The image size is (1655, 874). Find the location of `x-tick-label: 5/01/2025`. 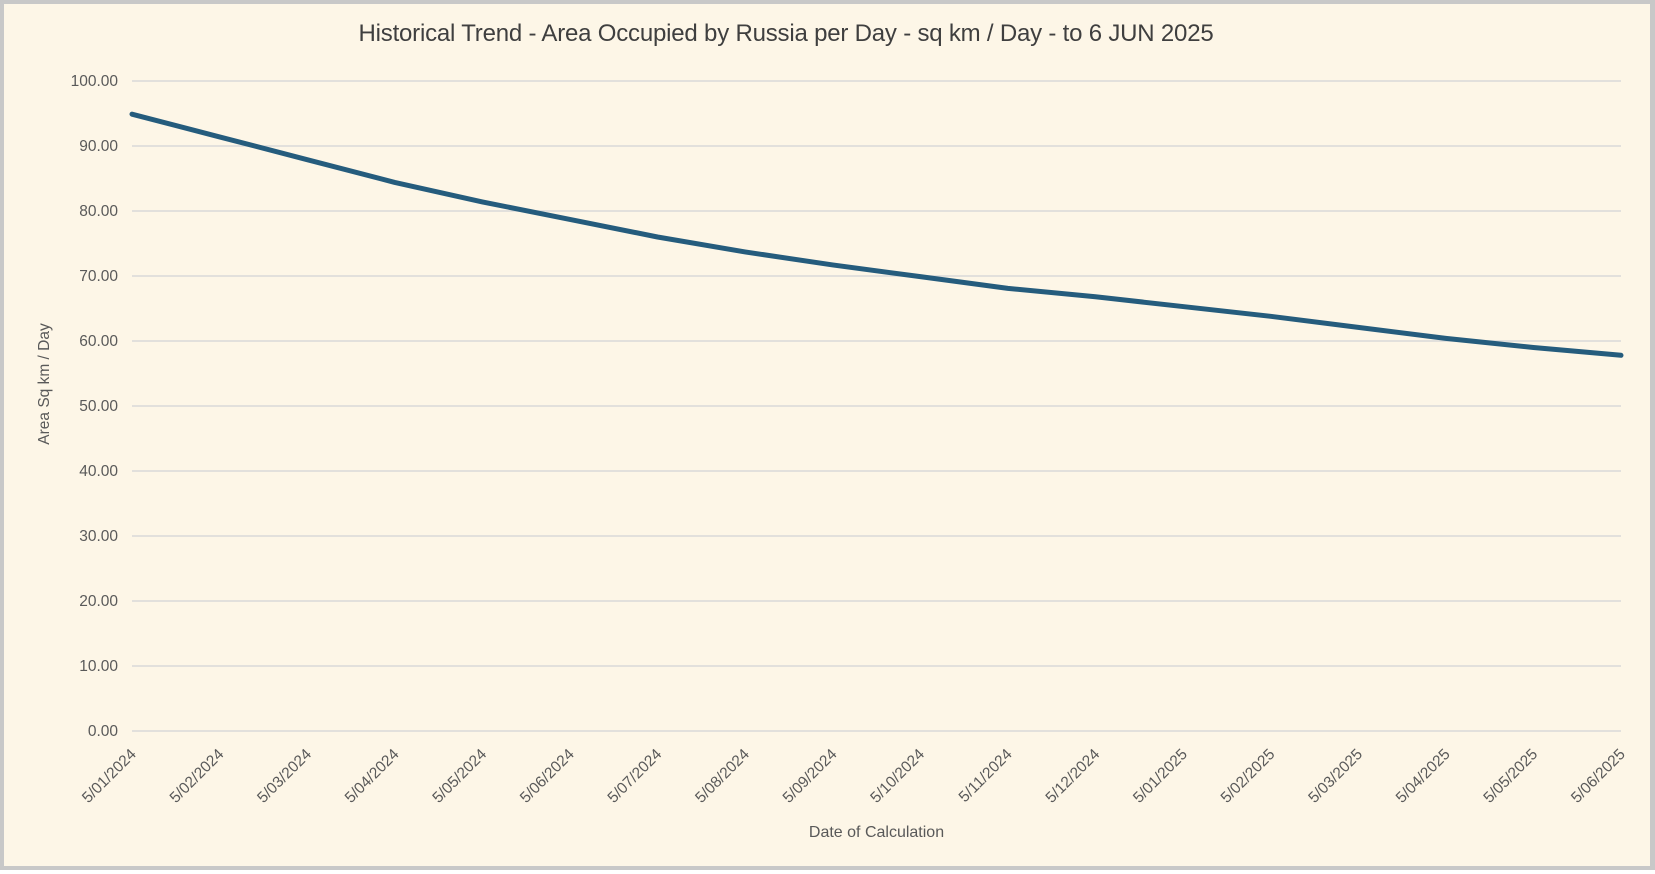

x-tick-label: 5/01/2025 is located at coordinates (1160, 776).